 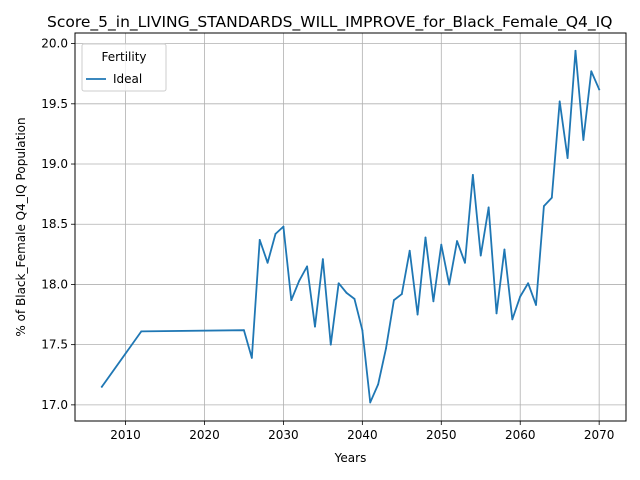 What do you see at coordinates (283, 435) in the screenshot?
I see `x-tick-label: 2030` at bounding box center [283, 435].